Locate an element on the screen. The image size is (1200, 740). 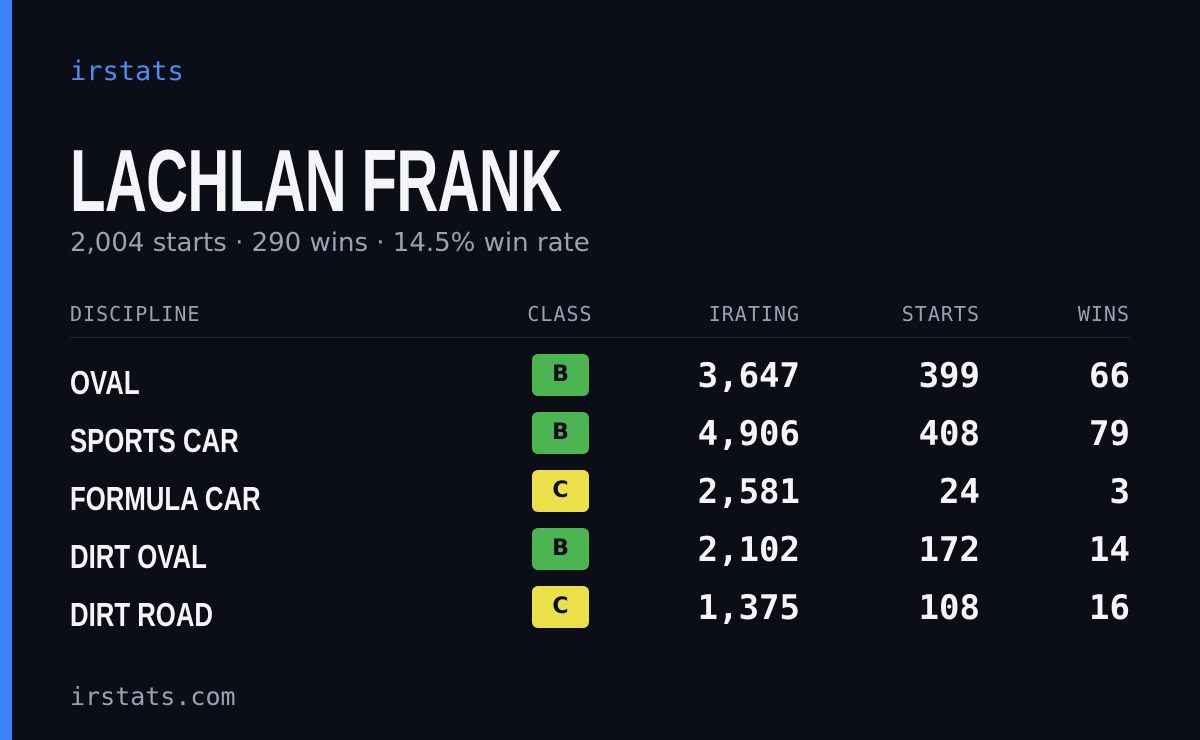
wins: 3 is located at coordinates (1119, 492).